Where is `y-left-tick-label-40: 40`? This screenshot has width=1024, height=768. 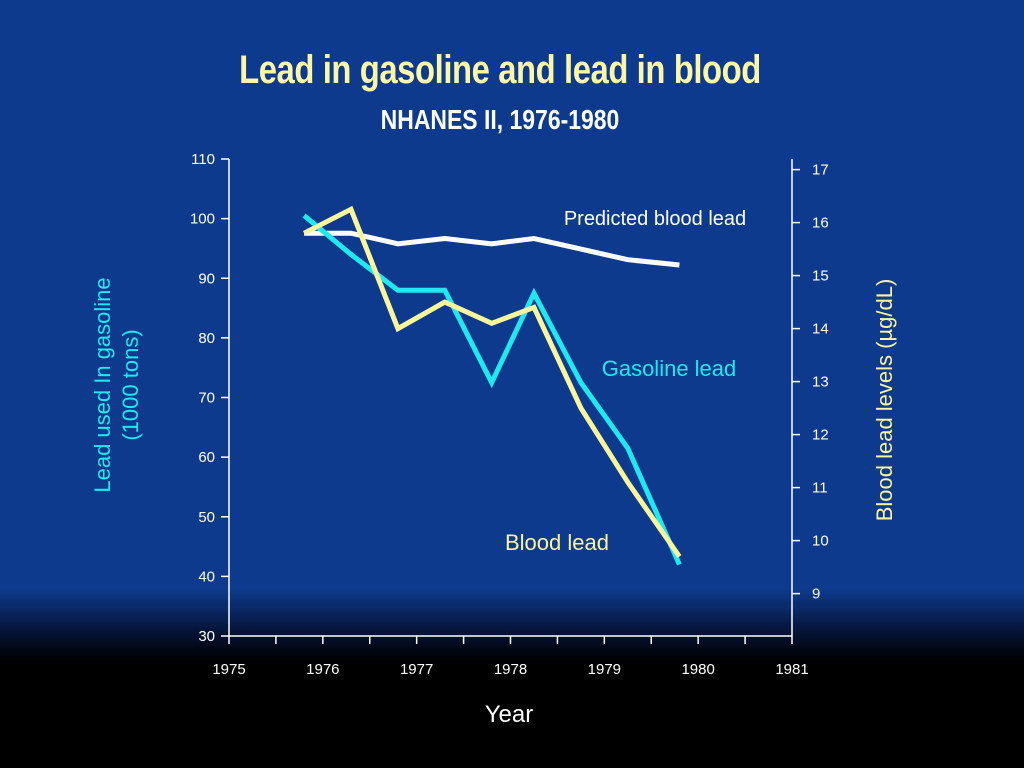 y-left-tick-label-40: 40 is located at coordinates (206, 576).